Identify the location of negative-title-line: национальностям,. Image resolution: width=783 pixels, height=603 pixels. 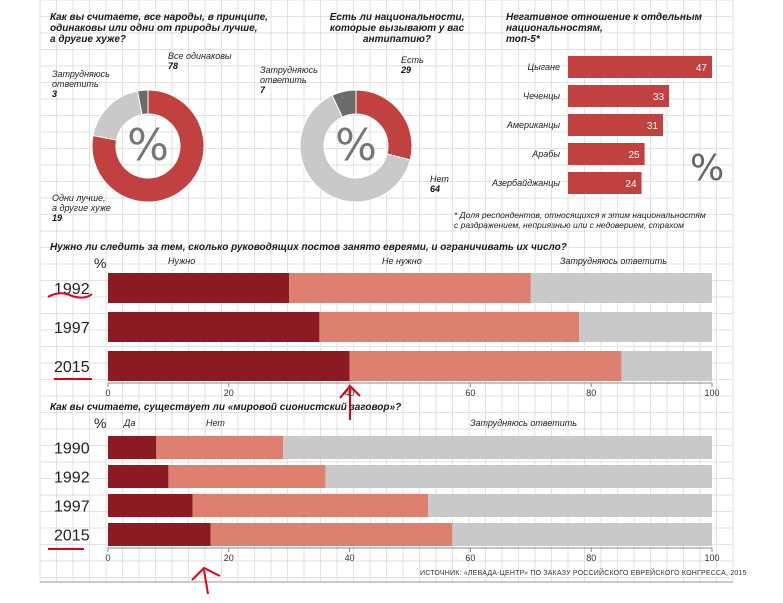
(554, 28).